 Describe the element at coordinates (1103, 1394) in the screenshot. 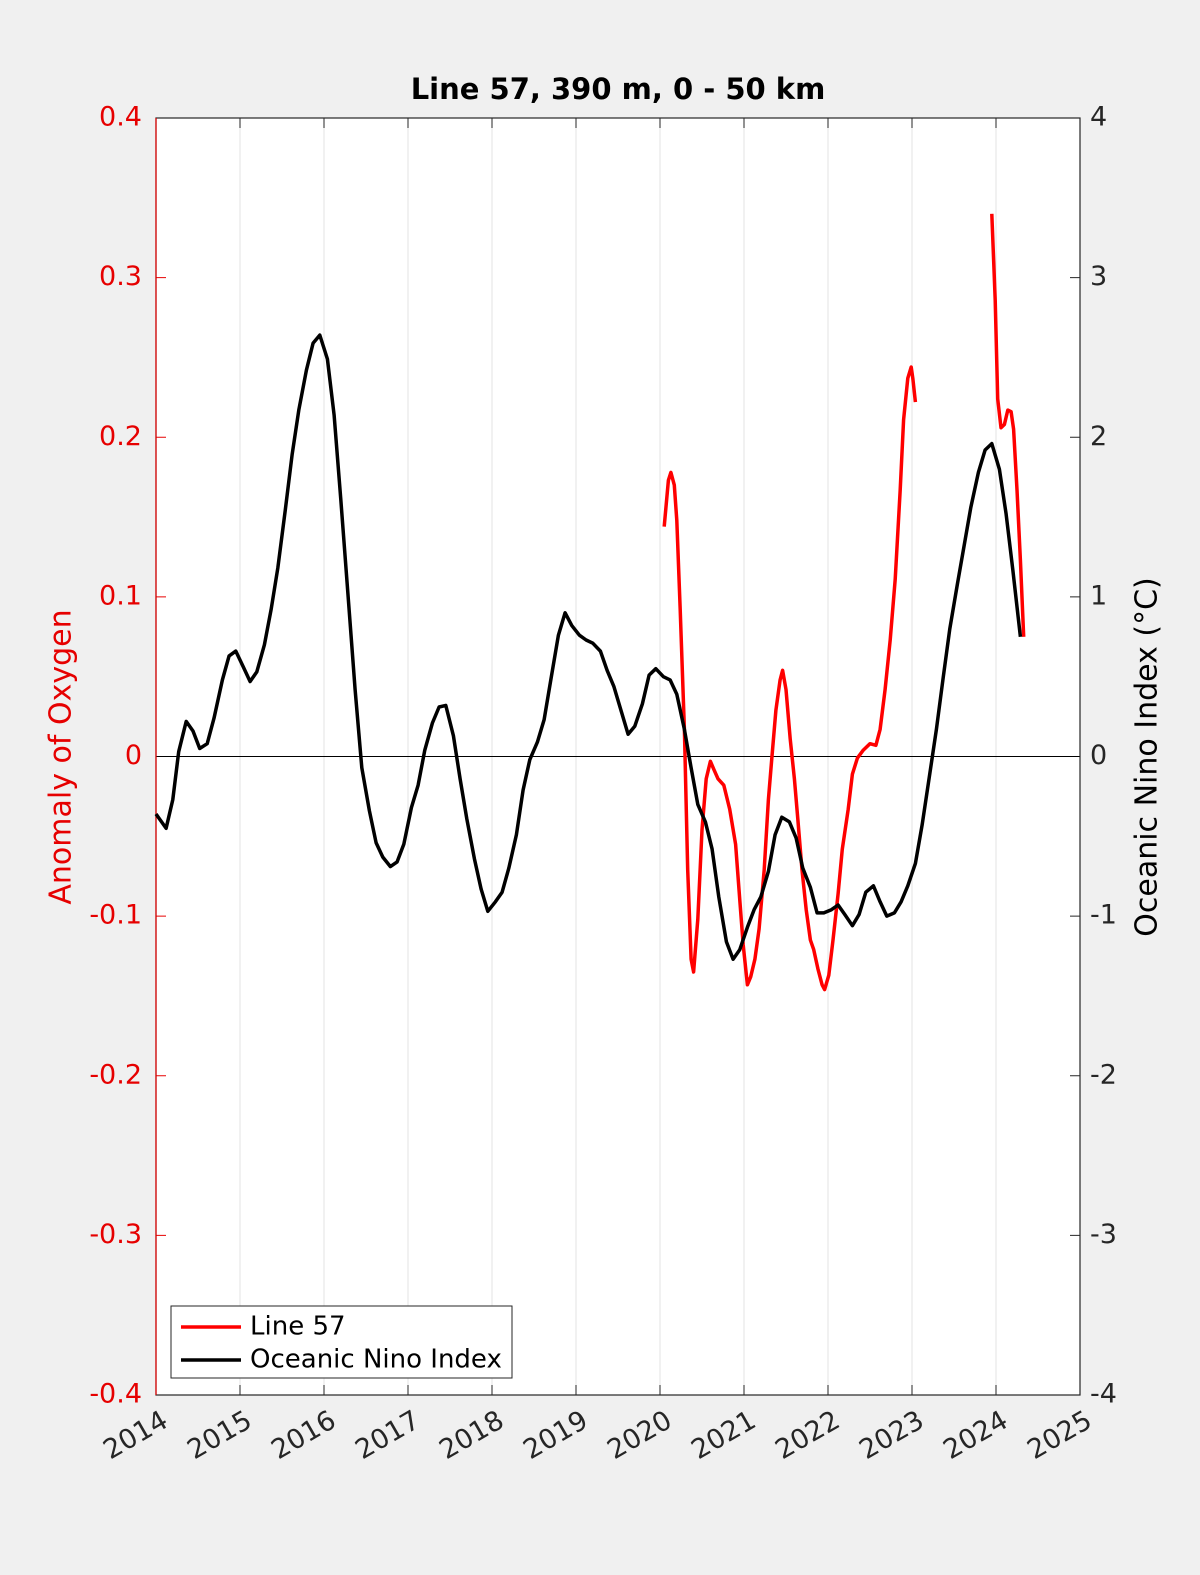

I see `y2-tick-label: -4` at that location.